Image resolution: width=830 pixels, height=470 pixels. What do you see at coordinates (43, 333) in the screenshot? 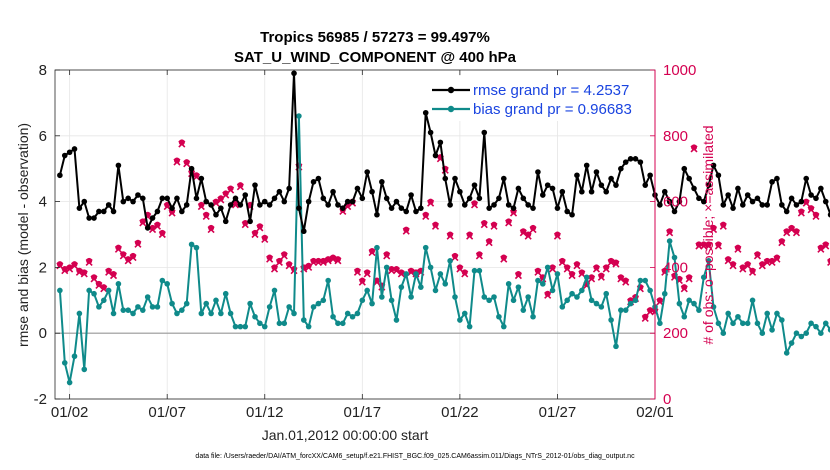
I see `y-tick-label: 0` at bounding box center [43, 333].